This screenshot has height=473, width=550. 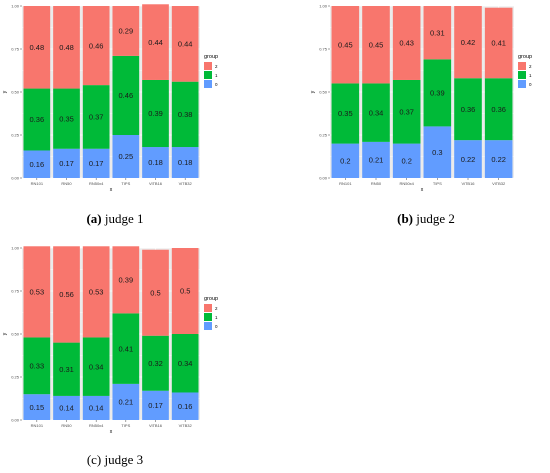 I want to click on chart-caption: (c) judge 3, so click(x=115, y=460).